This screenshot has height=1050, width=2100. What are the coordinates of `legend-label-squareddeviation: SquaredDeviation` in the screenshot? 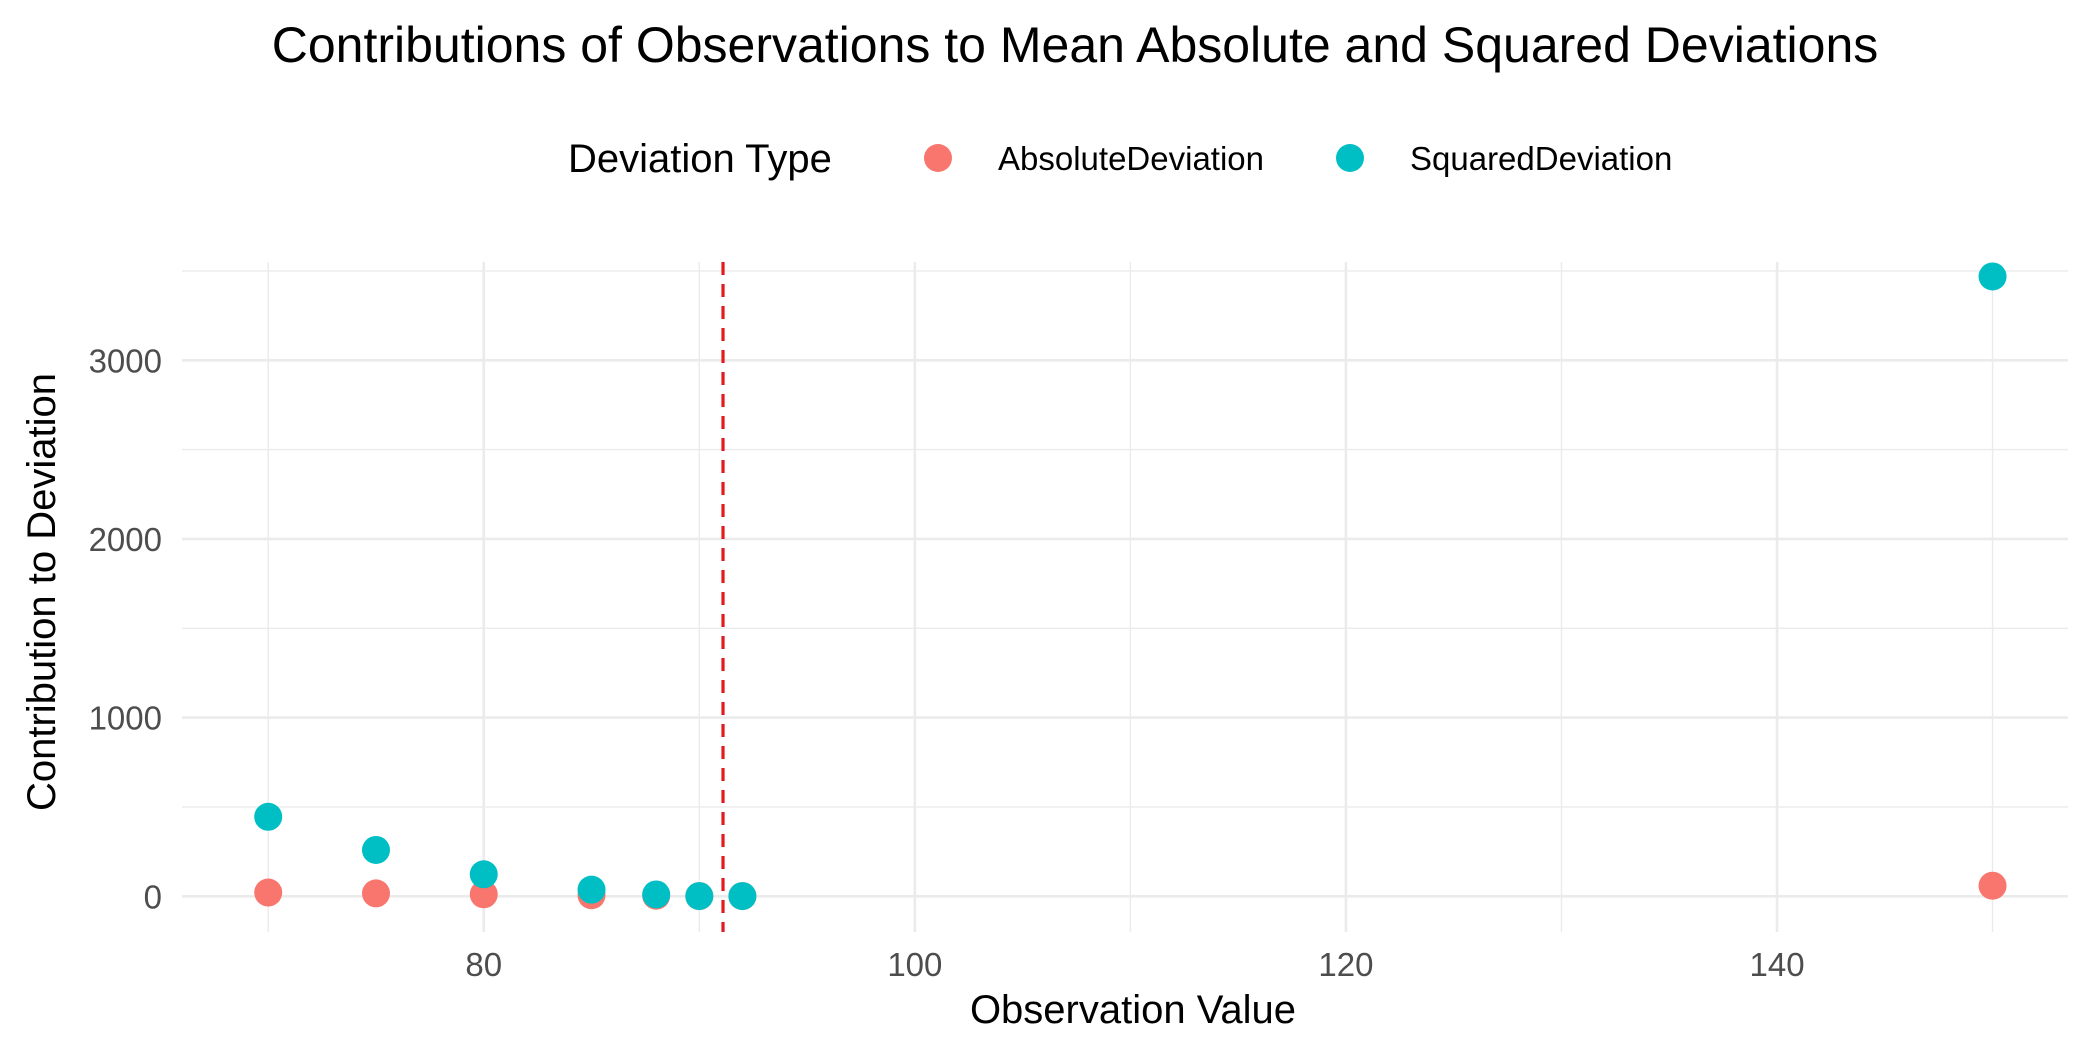 It's located at (1541, 158).